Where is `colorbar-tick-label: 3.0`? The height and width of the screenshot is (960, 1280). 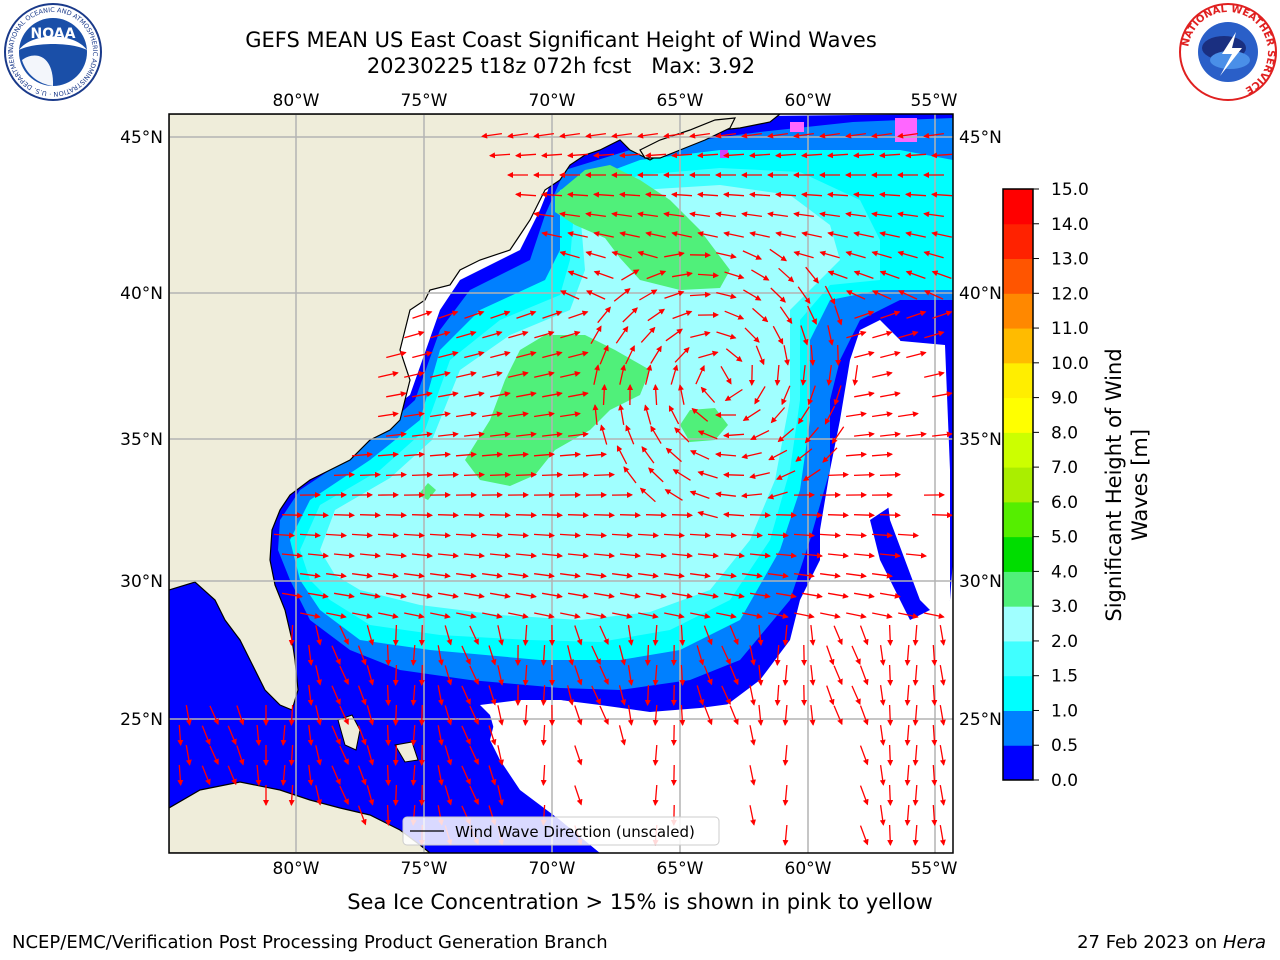 colorbar-tick-label: 3.0 is located at coordinates (1064, 607).